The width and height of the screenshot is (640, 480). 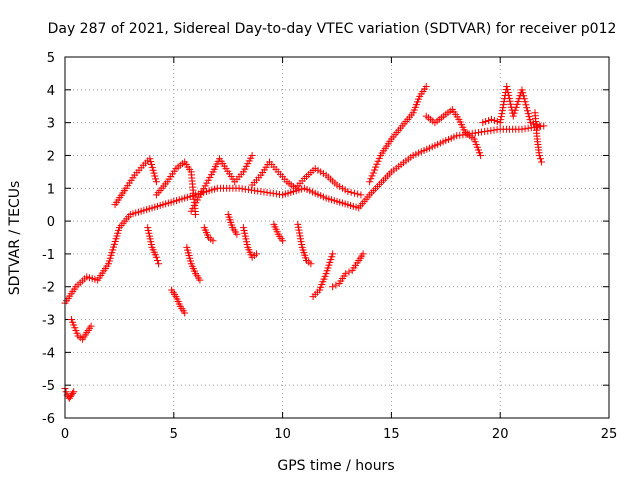 What do you see at coordinates (335, 466) in the screenshot?
I see `x-axis-label: GPS time / hours` at bounding box center [335, 466].